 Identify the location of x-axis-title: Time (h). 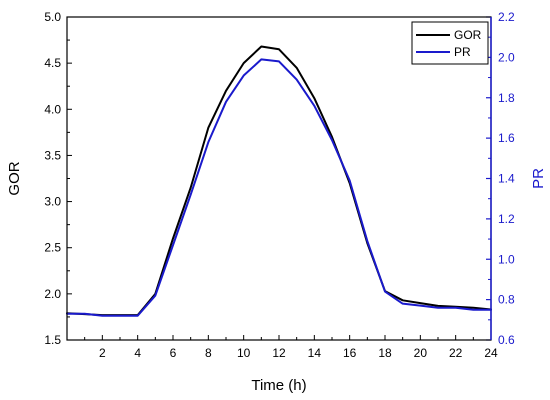
(278, 385).